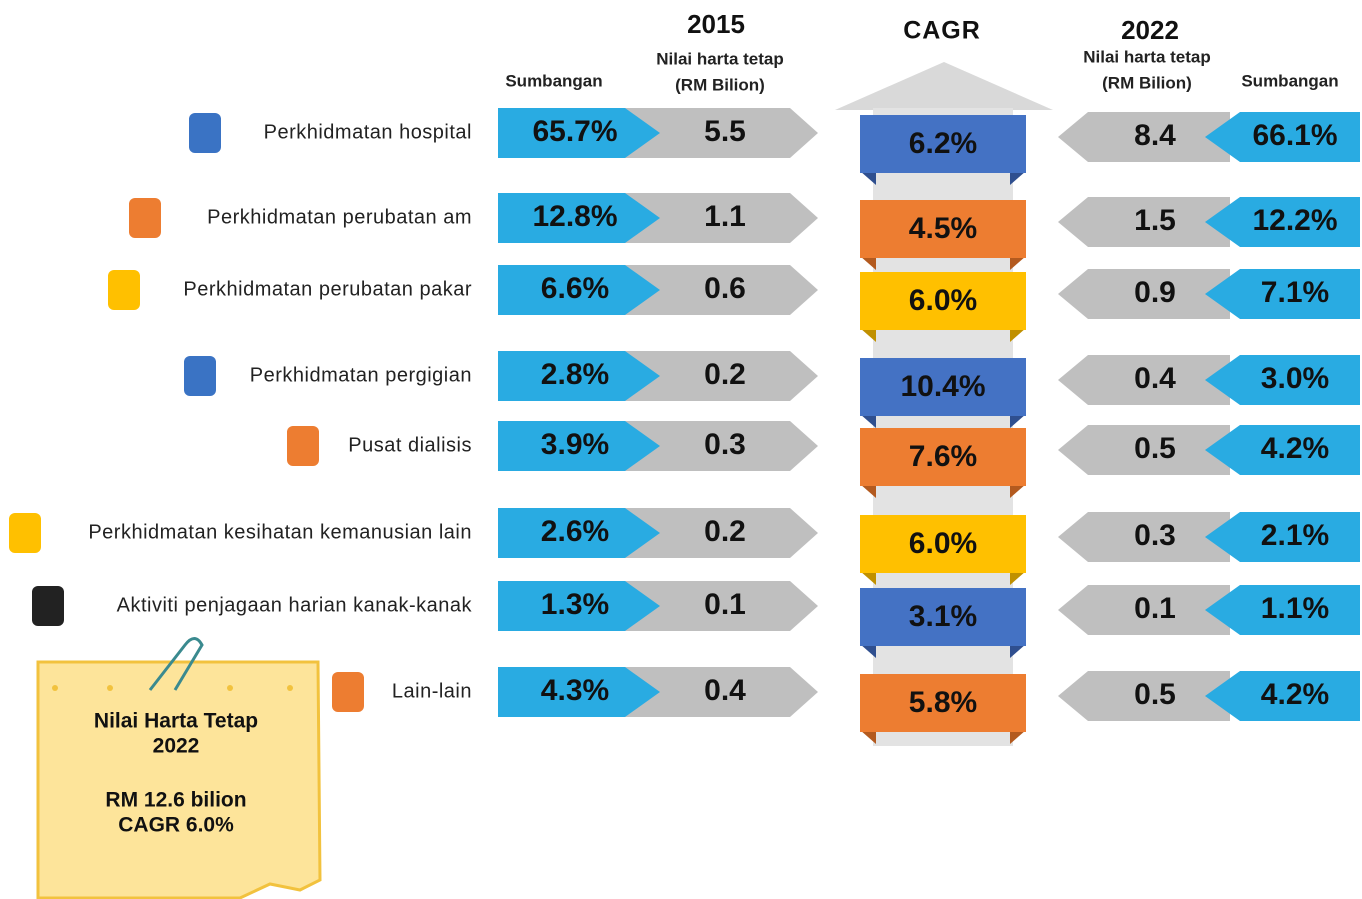 This screenshot has width=1362, height=899. What do you see at coordinates (368, 132) in the screenshot?
I see `row-label: Perkhidmatan hospital` at bounding box center [368, 132].